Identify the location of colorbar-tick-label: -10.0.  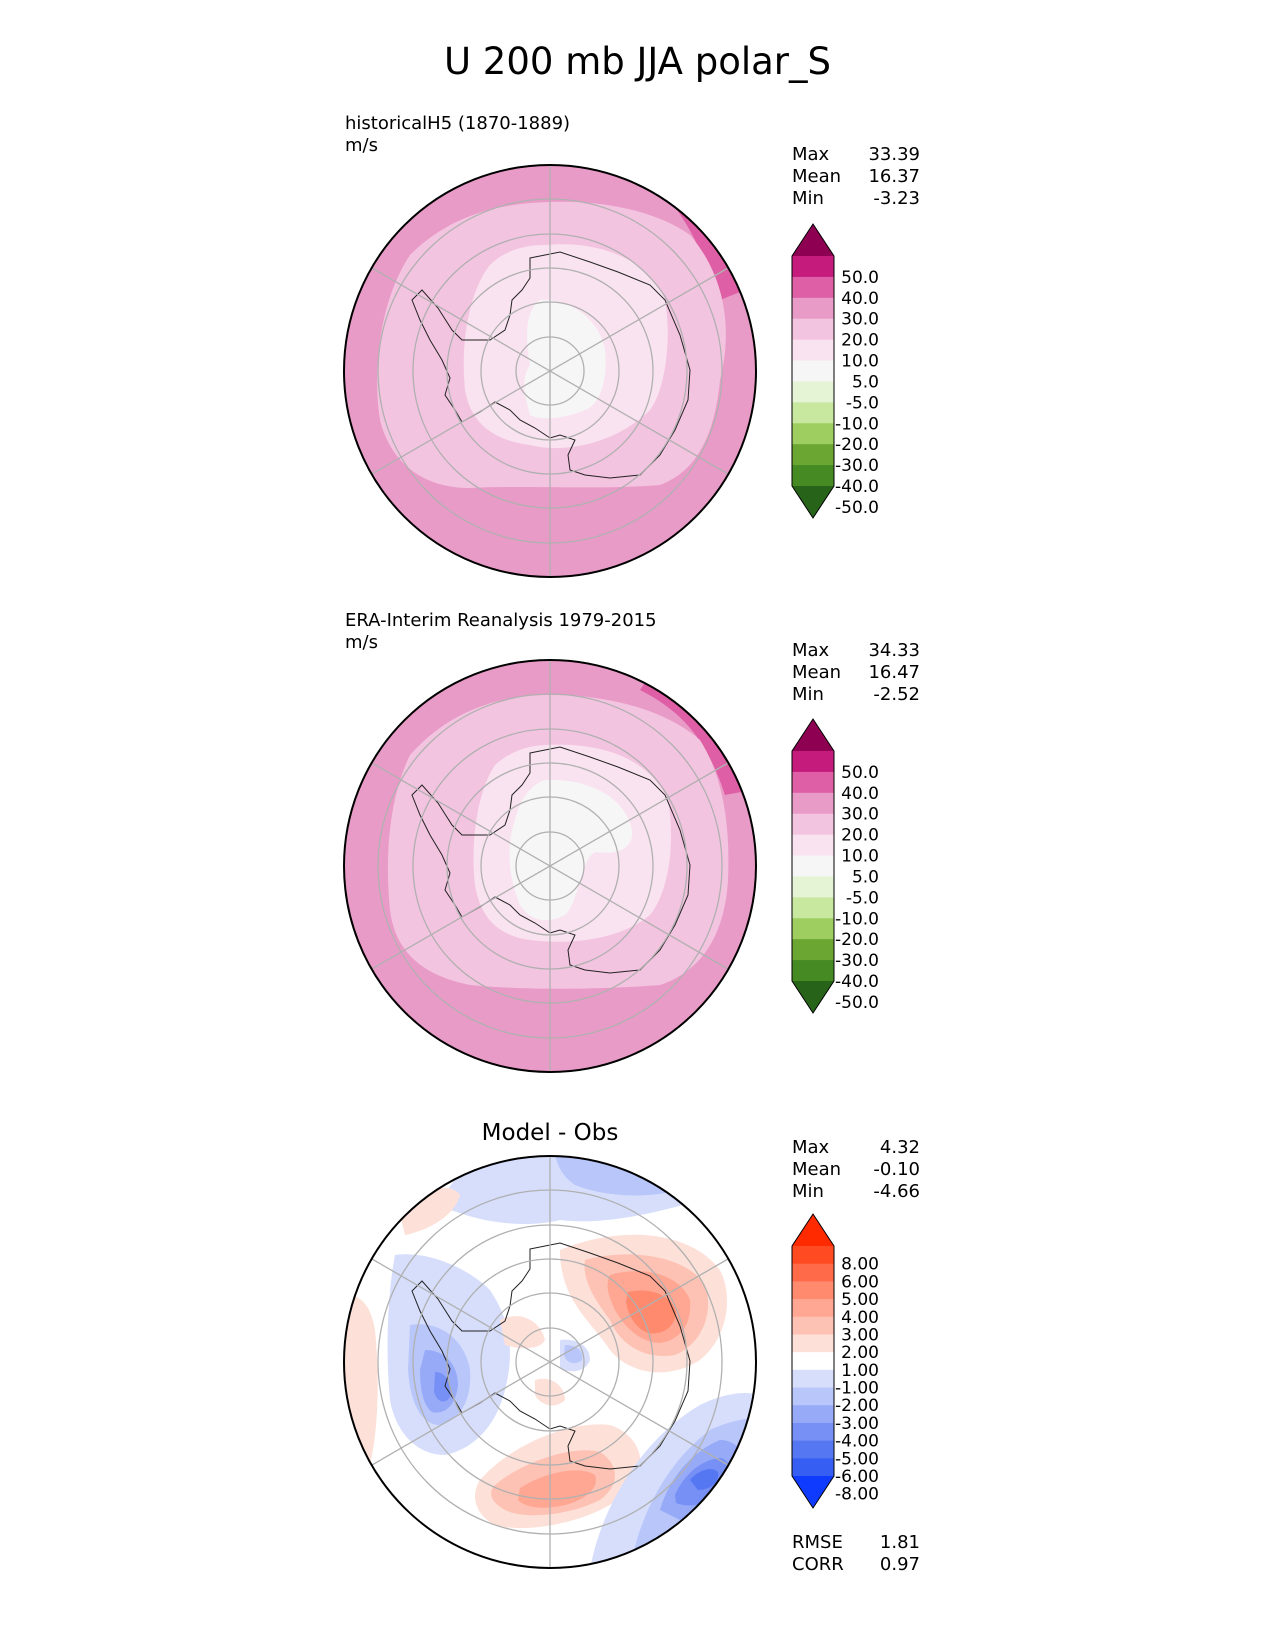
(857, 919).